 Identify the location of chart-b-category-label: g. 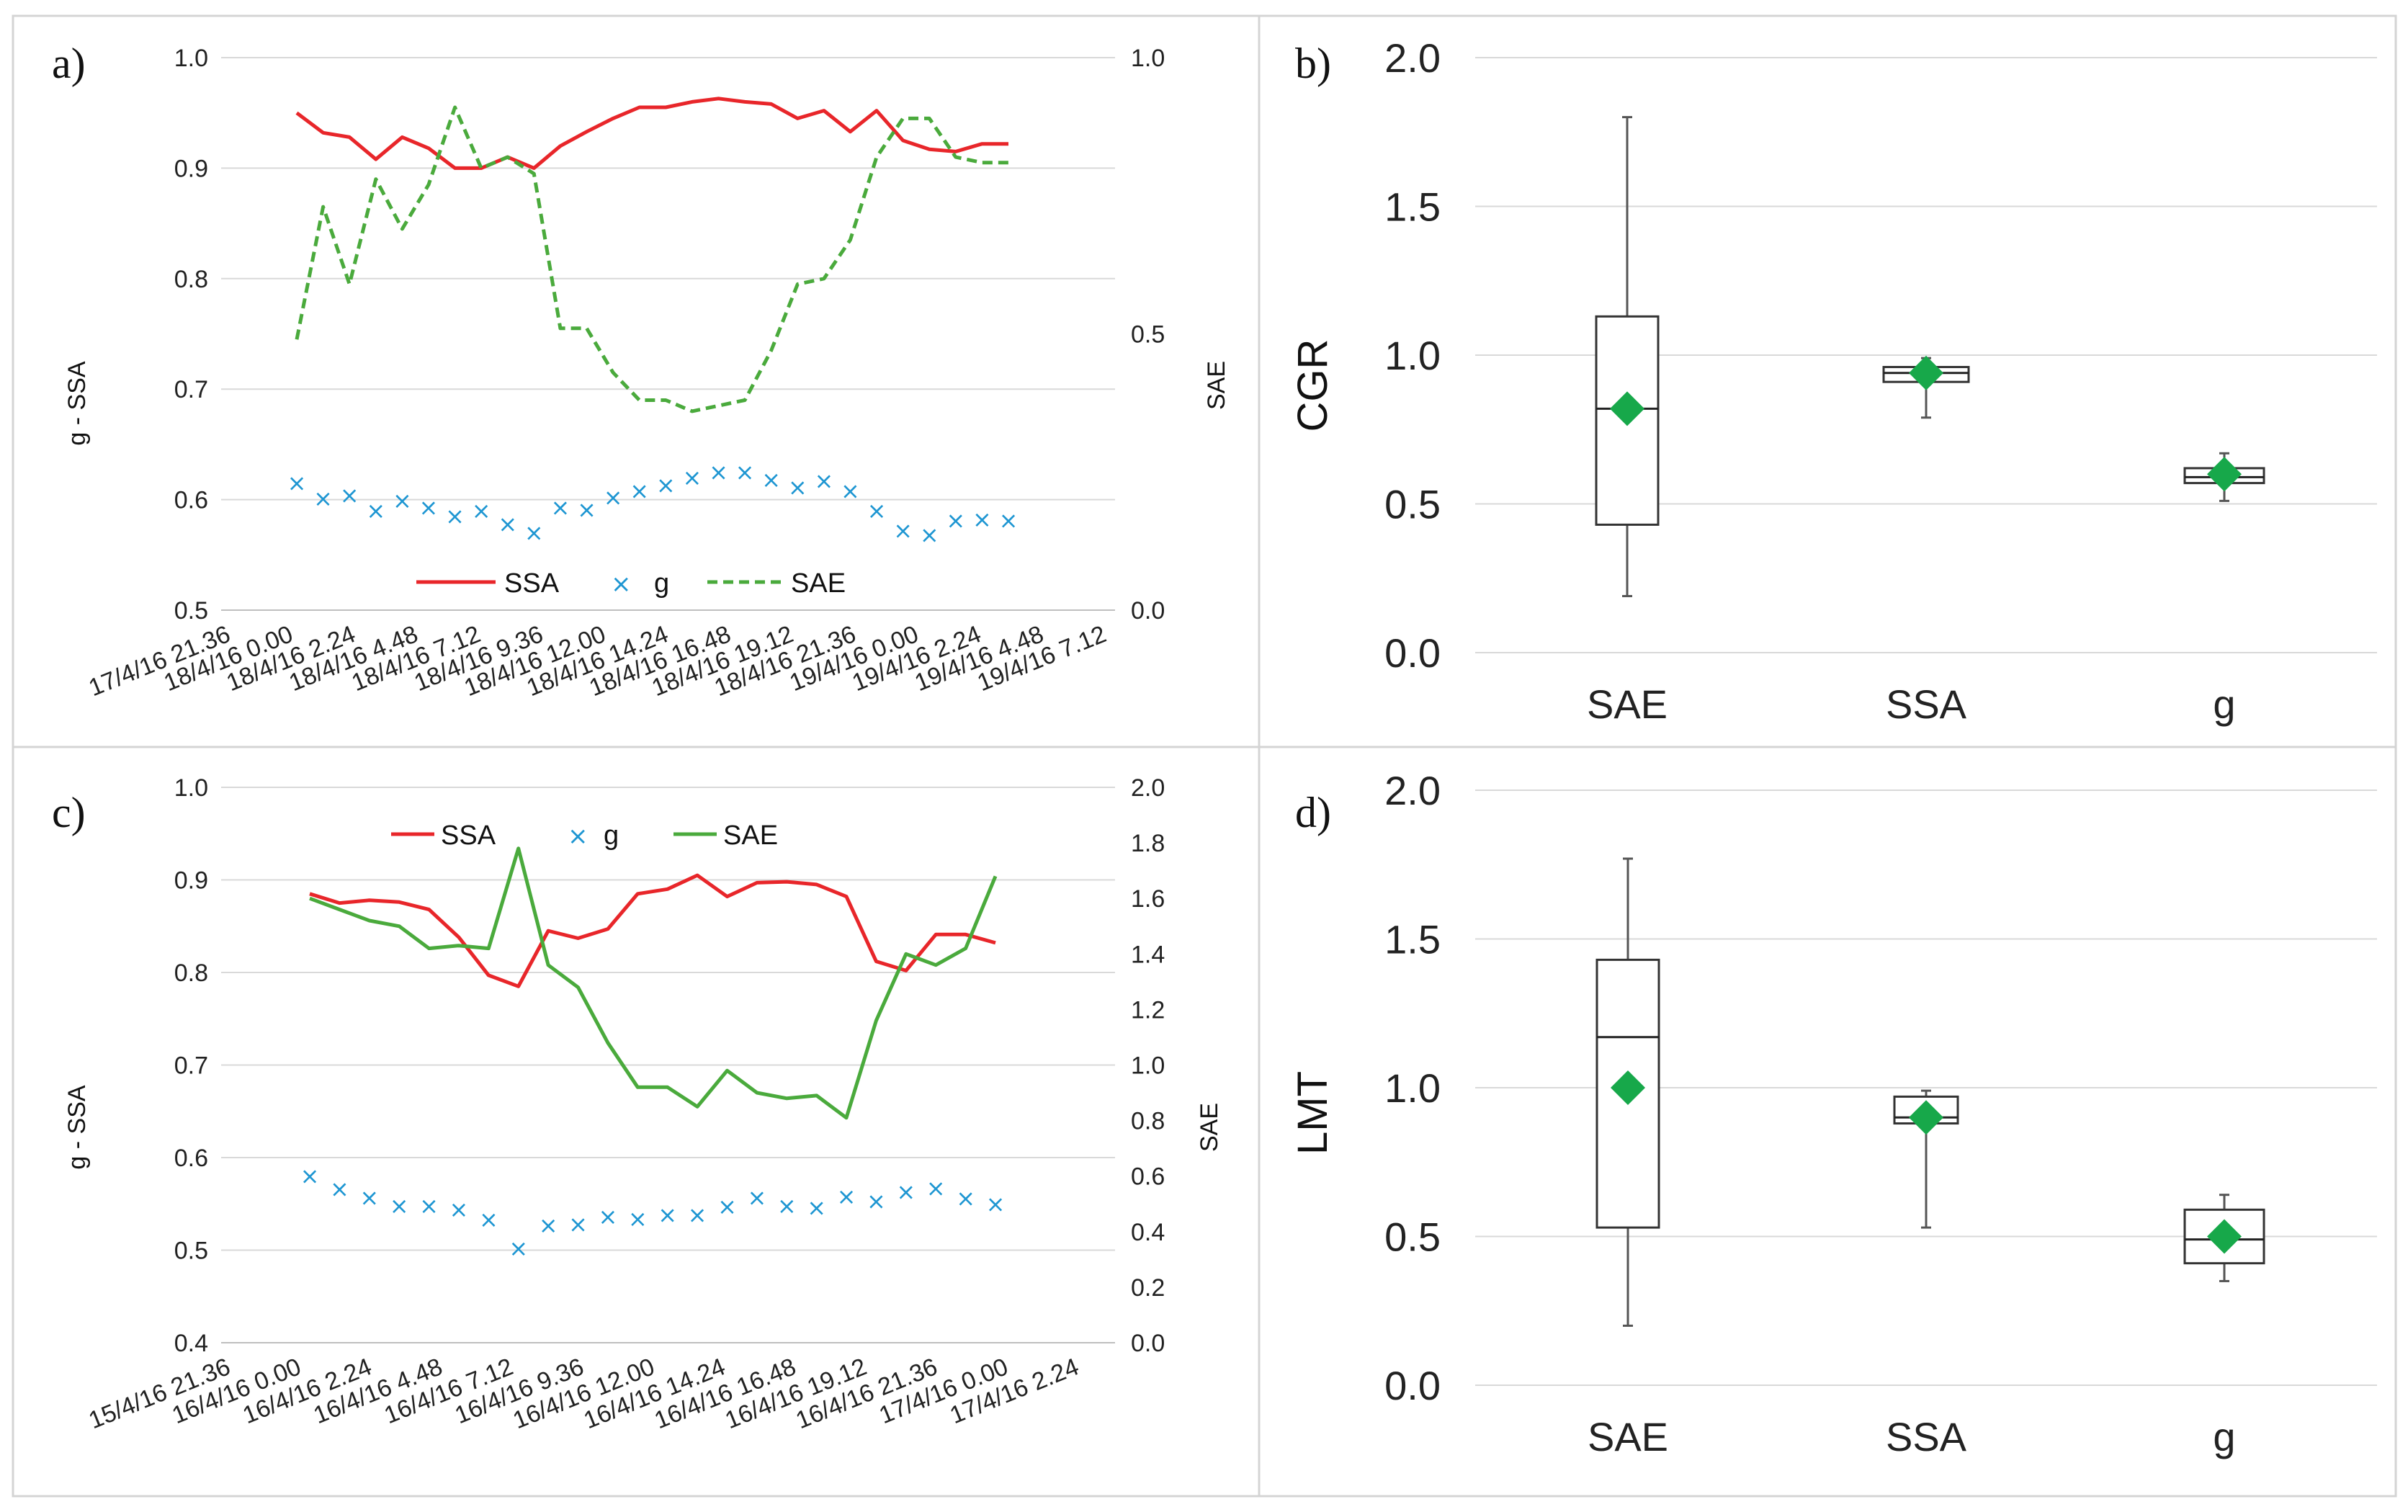
(2224, 704).